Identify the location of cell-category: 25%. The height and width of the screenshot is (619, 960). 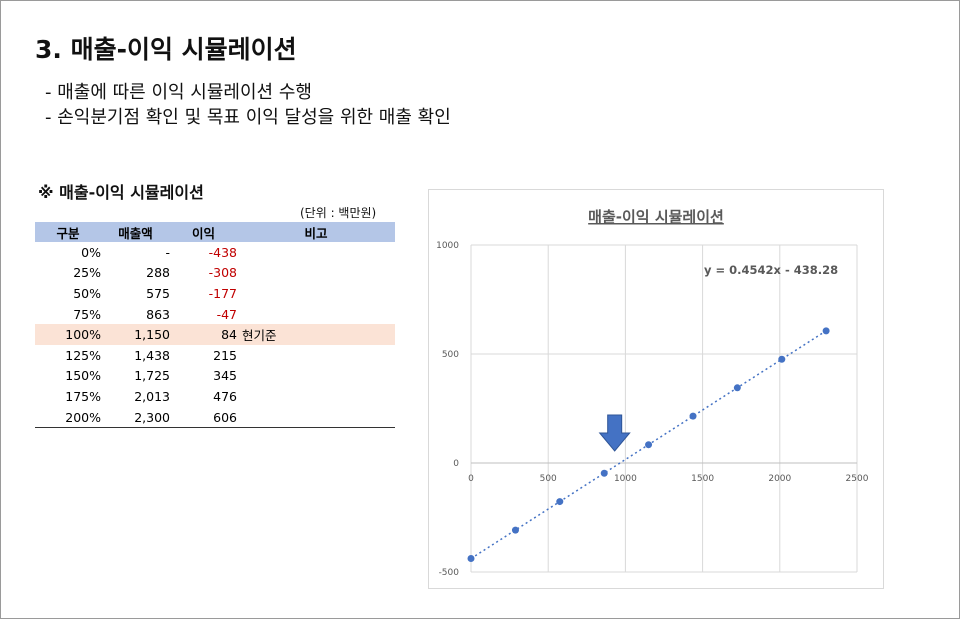
(87, 273).